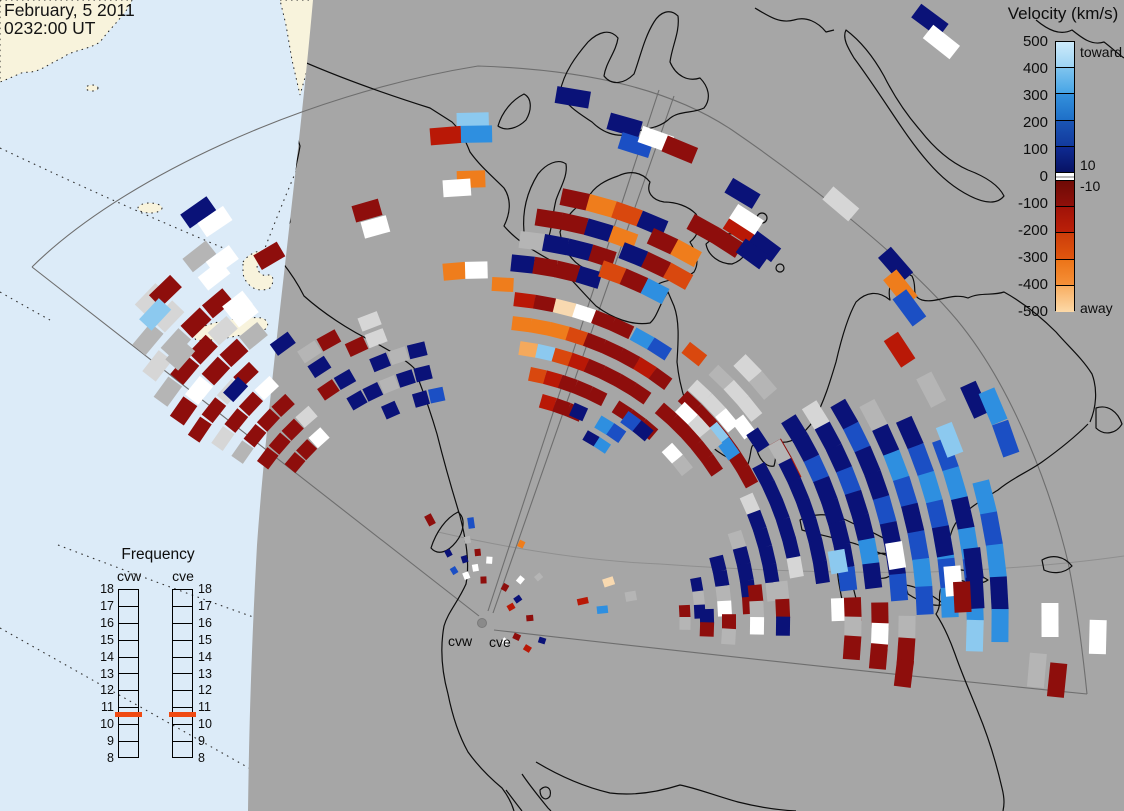  What do you see at coordinates (128, 715) in the screenshot?
I see `frequency-marker-cvw` at bounding box center [128, 715].